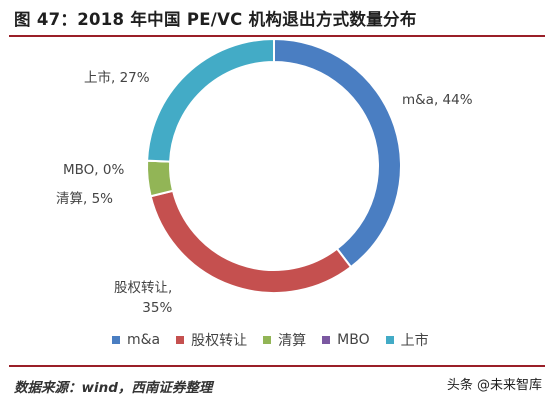  I want to click on label-liquidation: 清算, 5%, so click(84, 199).